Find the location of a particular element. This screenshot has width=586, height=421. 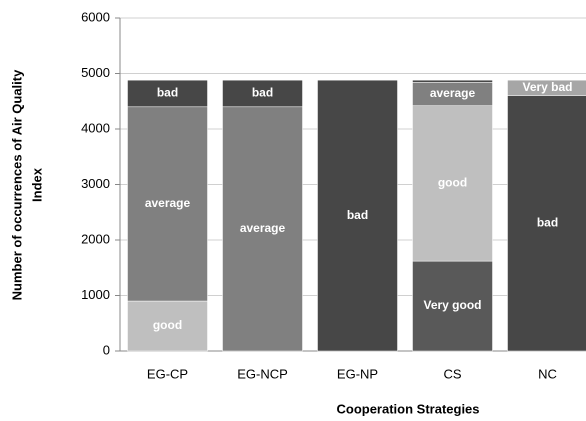

segment-label: Very good is located at coordinates (452, 305).